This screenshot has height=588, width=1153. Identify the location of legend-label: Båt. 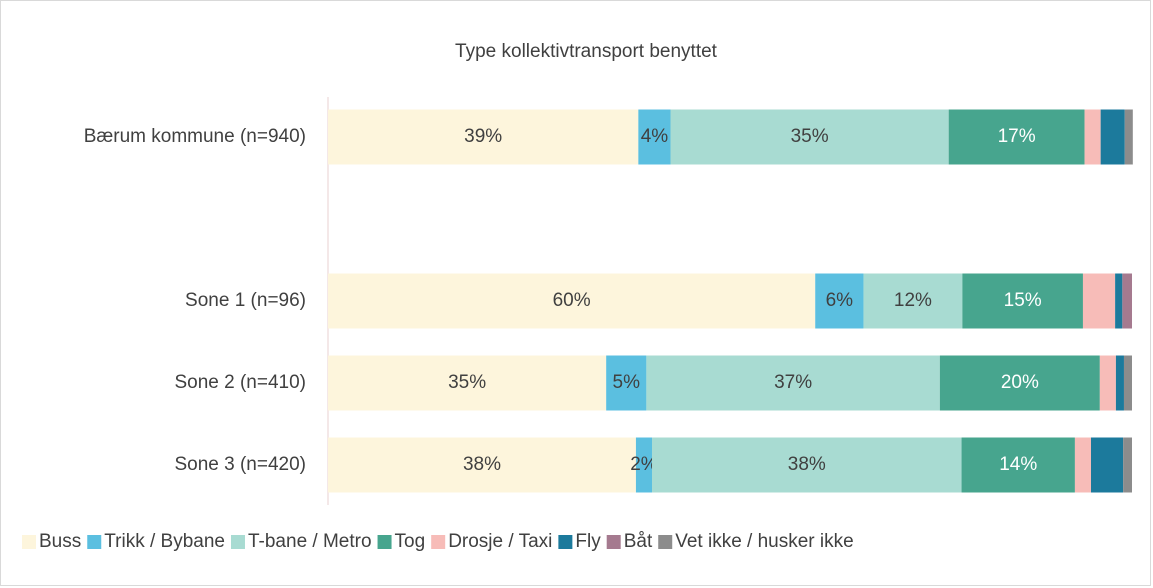
(638, 541).